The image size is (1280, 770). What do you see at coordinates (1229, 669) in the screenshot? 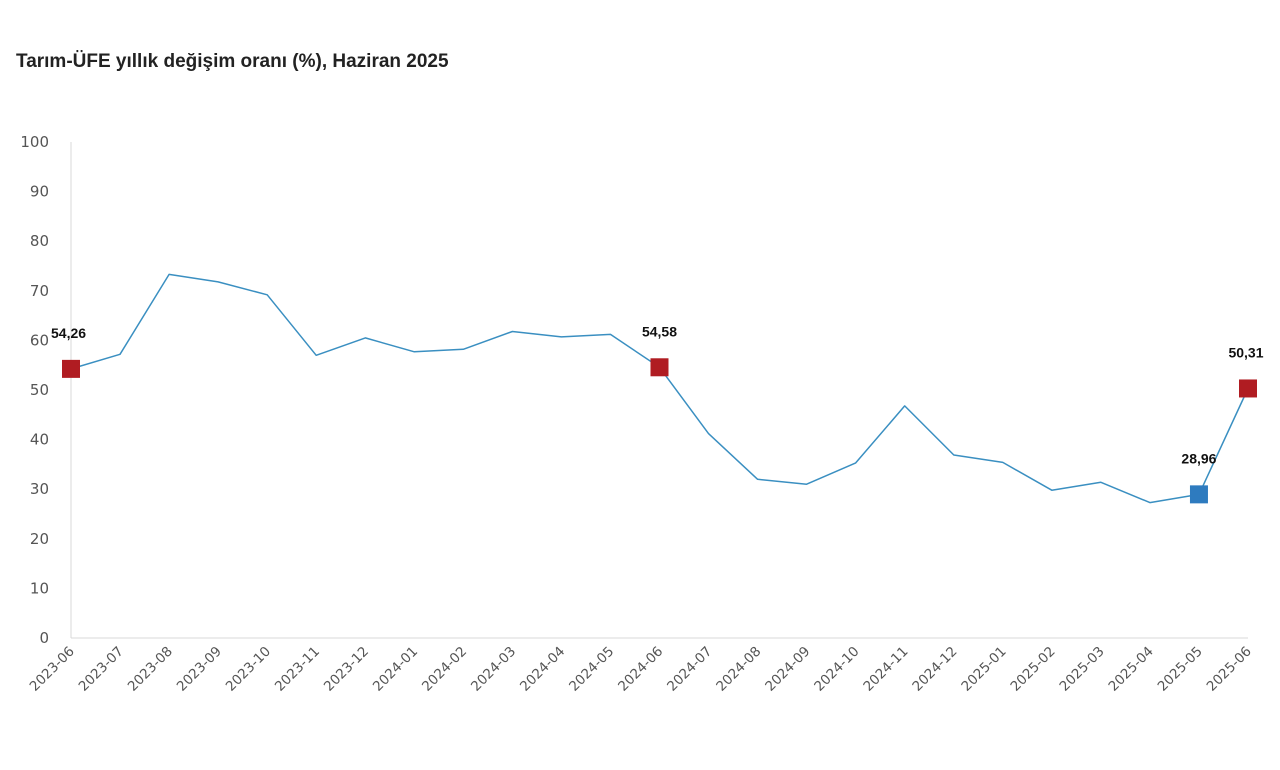
I see `x-tick-label: 2025-06` at bounding box center [1229, 669].